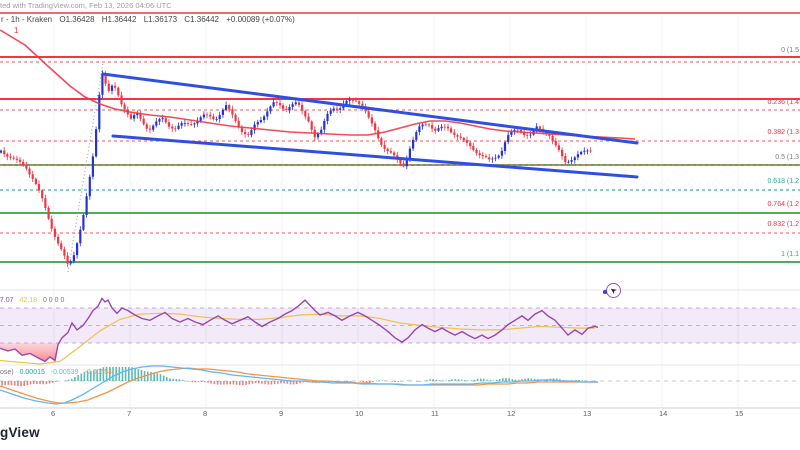 The height and width of the screenshot is (450, 800). What do you see at coordinates (205, 413) in the screenshot?
I see `time-axis-tick: 8` at bounding box center [205, 413].